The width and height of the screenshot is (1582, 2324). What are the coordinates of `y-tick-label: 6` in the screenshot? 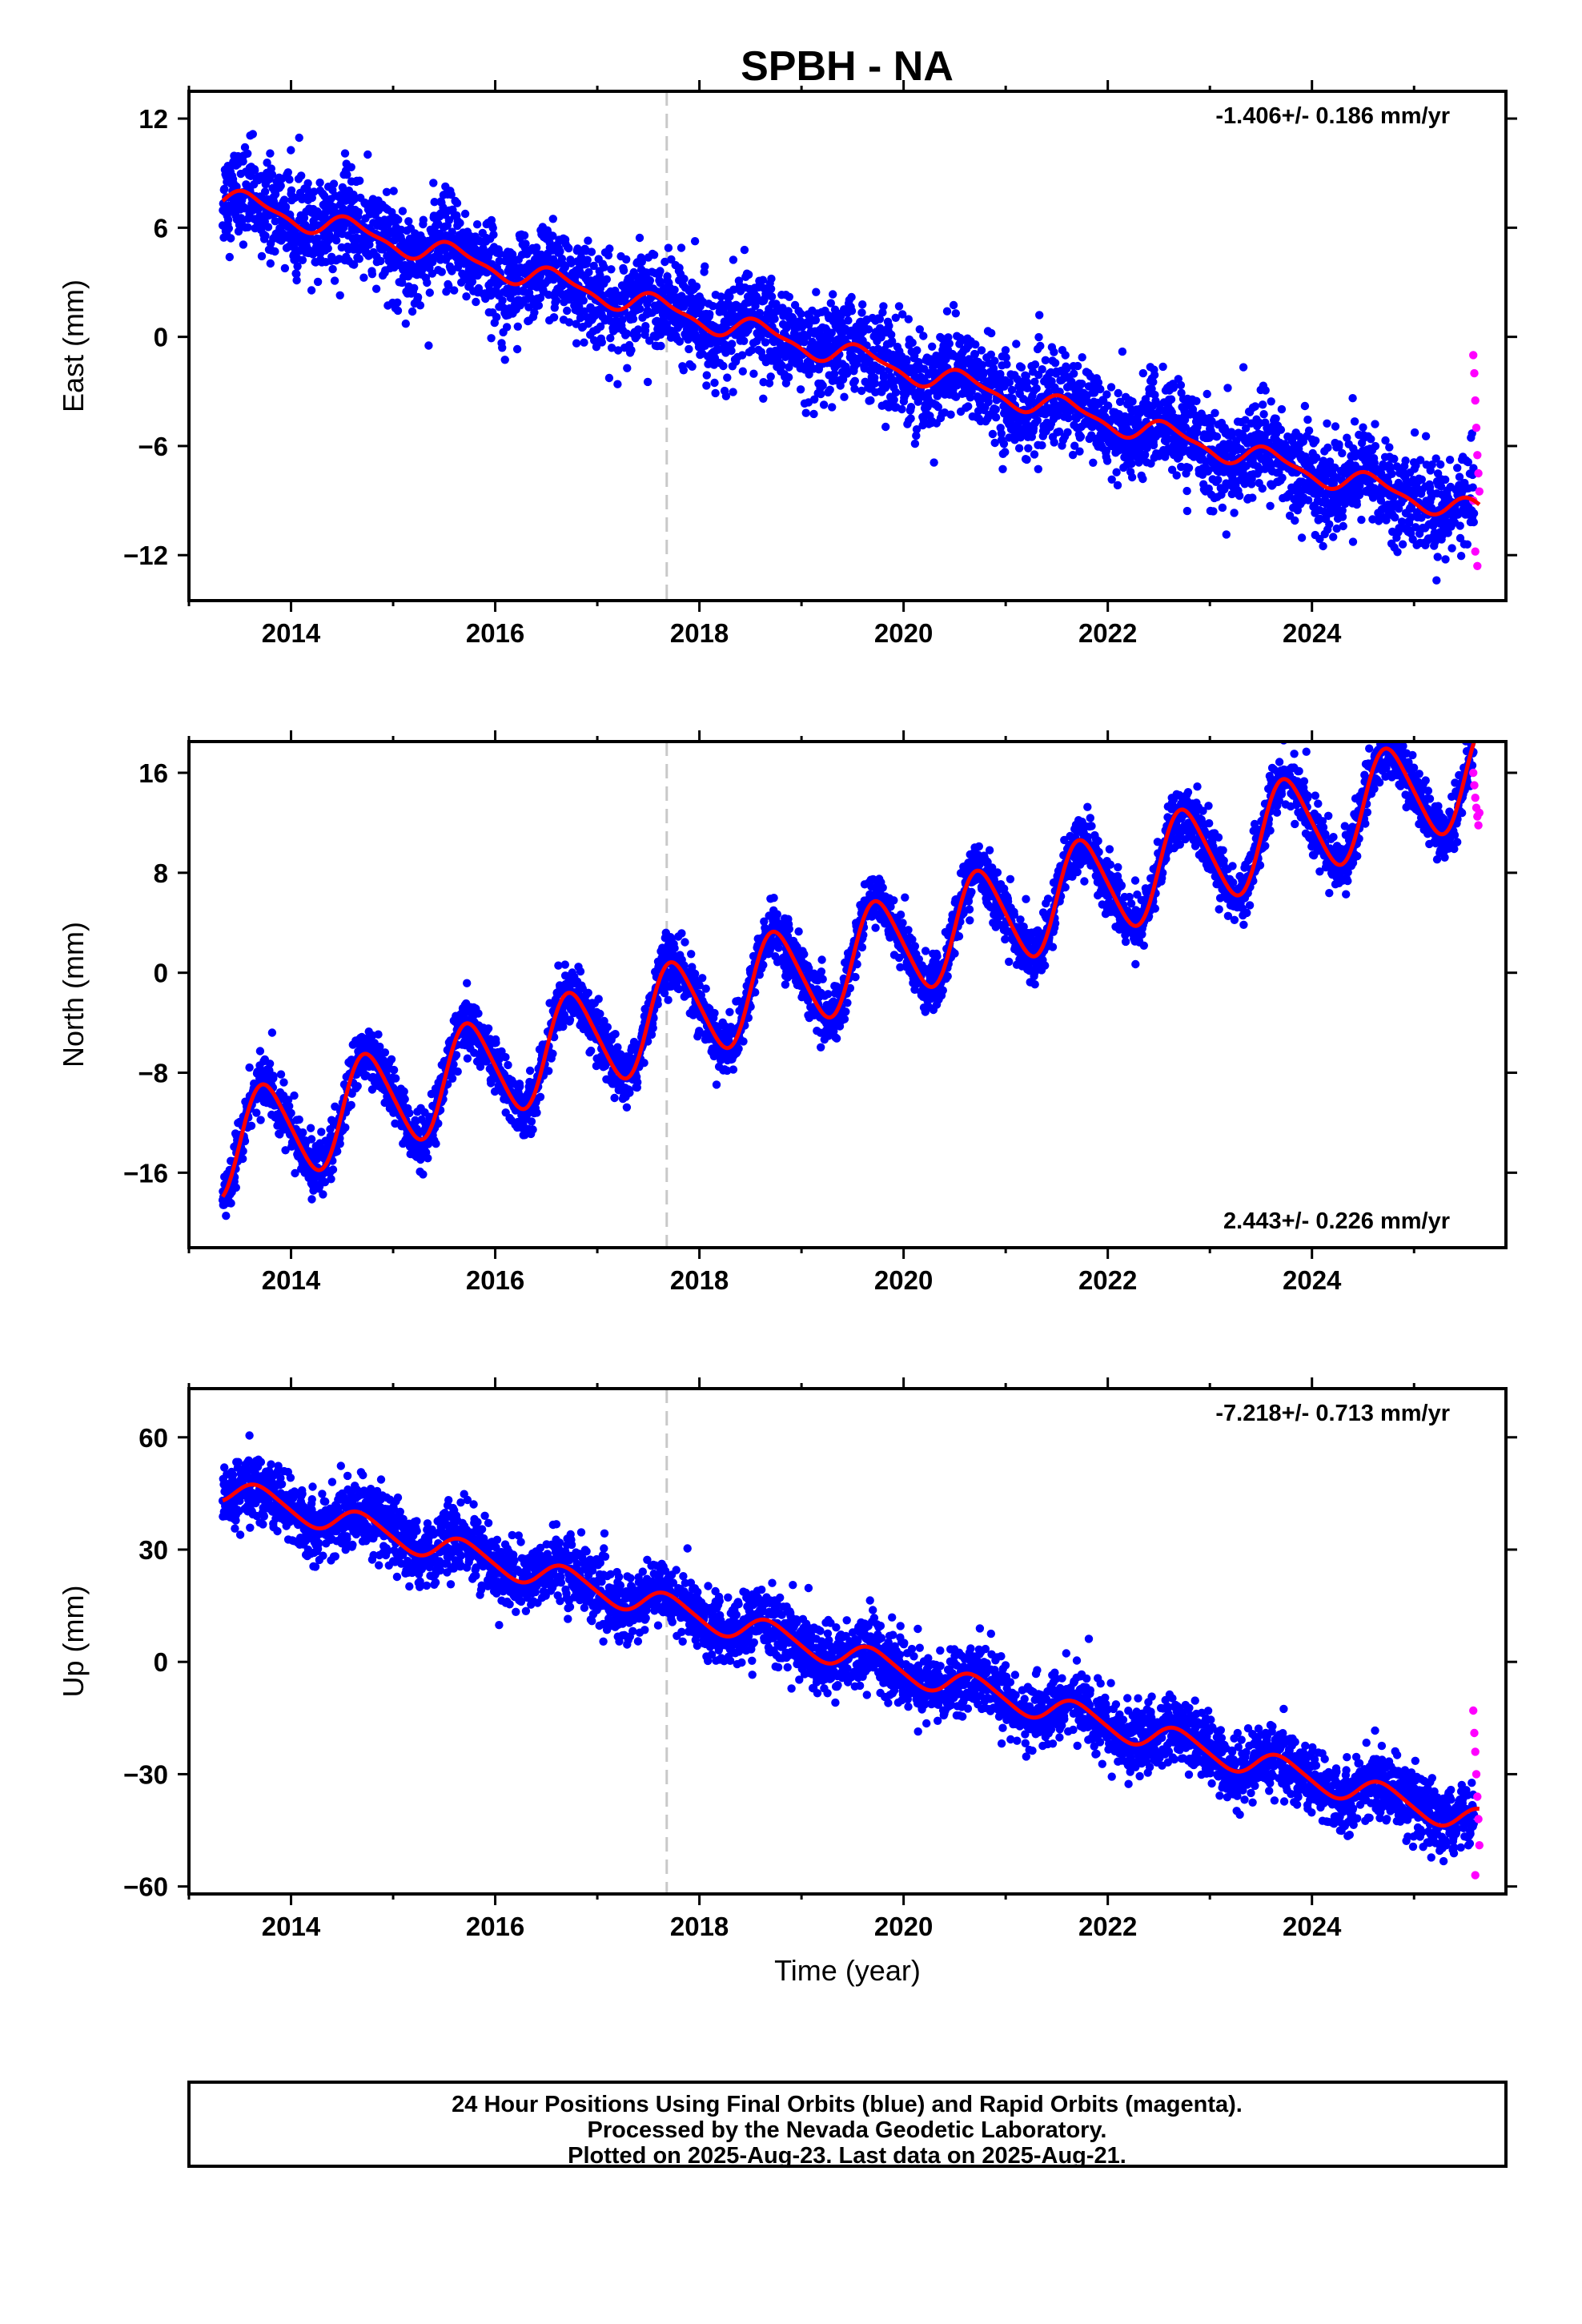 It's located at (161, 228).